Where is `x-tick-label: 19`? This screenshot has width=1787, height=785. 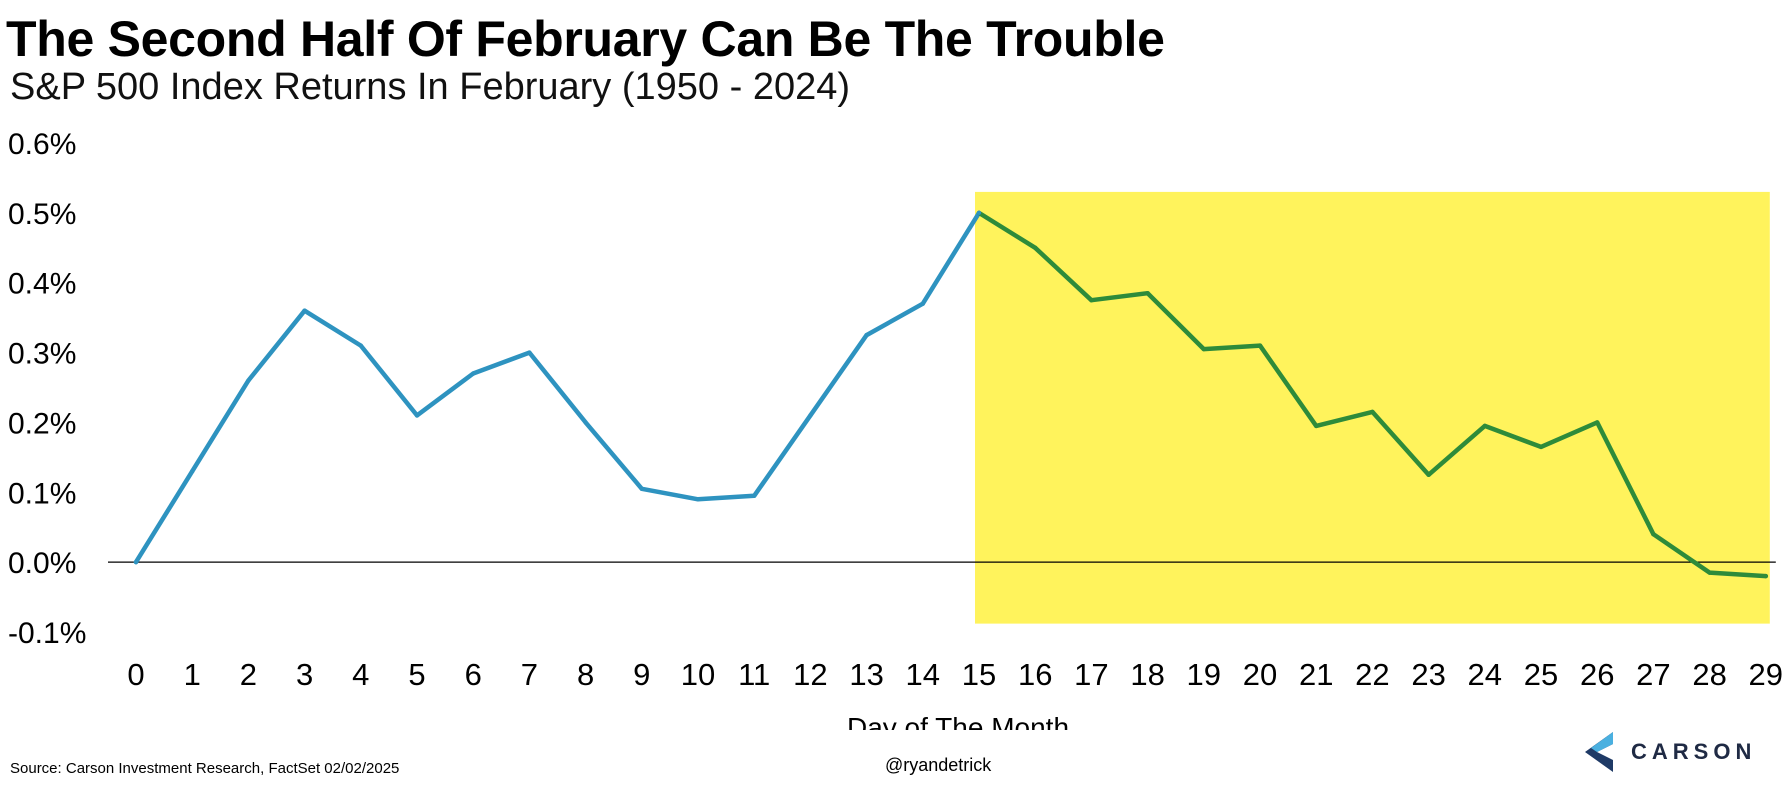 x-tick-label: 19 is located at coordinates (1204, 674).